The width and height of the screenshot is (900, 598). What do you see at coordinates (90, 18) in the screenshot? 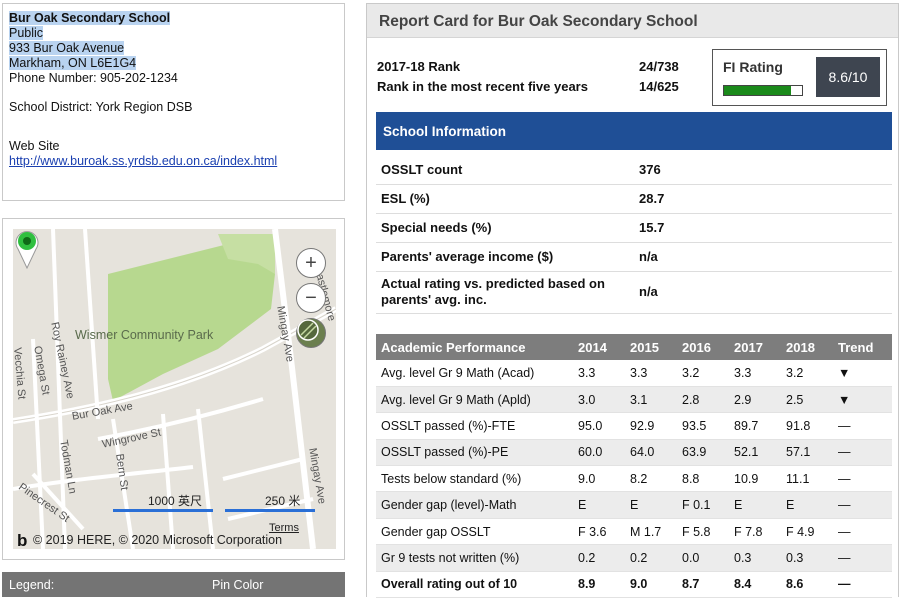
I see `school-name: Bur Oak Secondary School` at bounding box center [90, 18].